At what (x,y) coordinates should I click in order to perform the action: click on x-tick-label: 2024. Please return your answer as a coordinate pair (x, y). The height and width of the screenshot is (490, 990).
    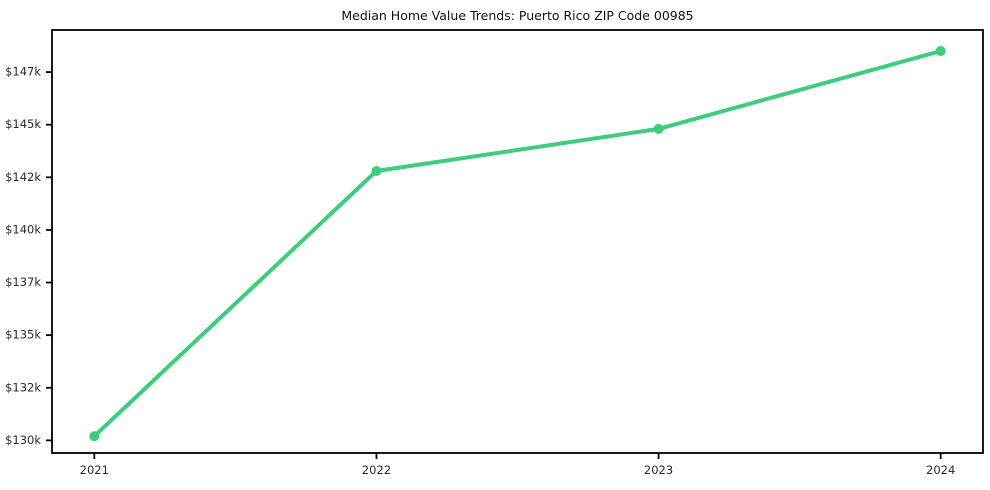
    Looking at the image, I should click on (940, 470).